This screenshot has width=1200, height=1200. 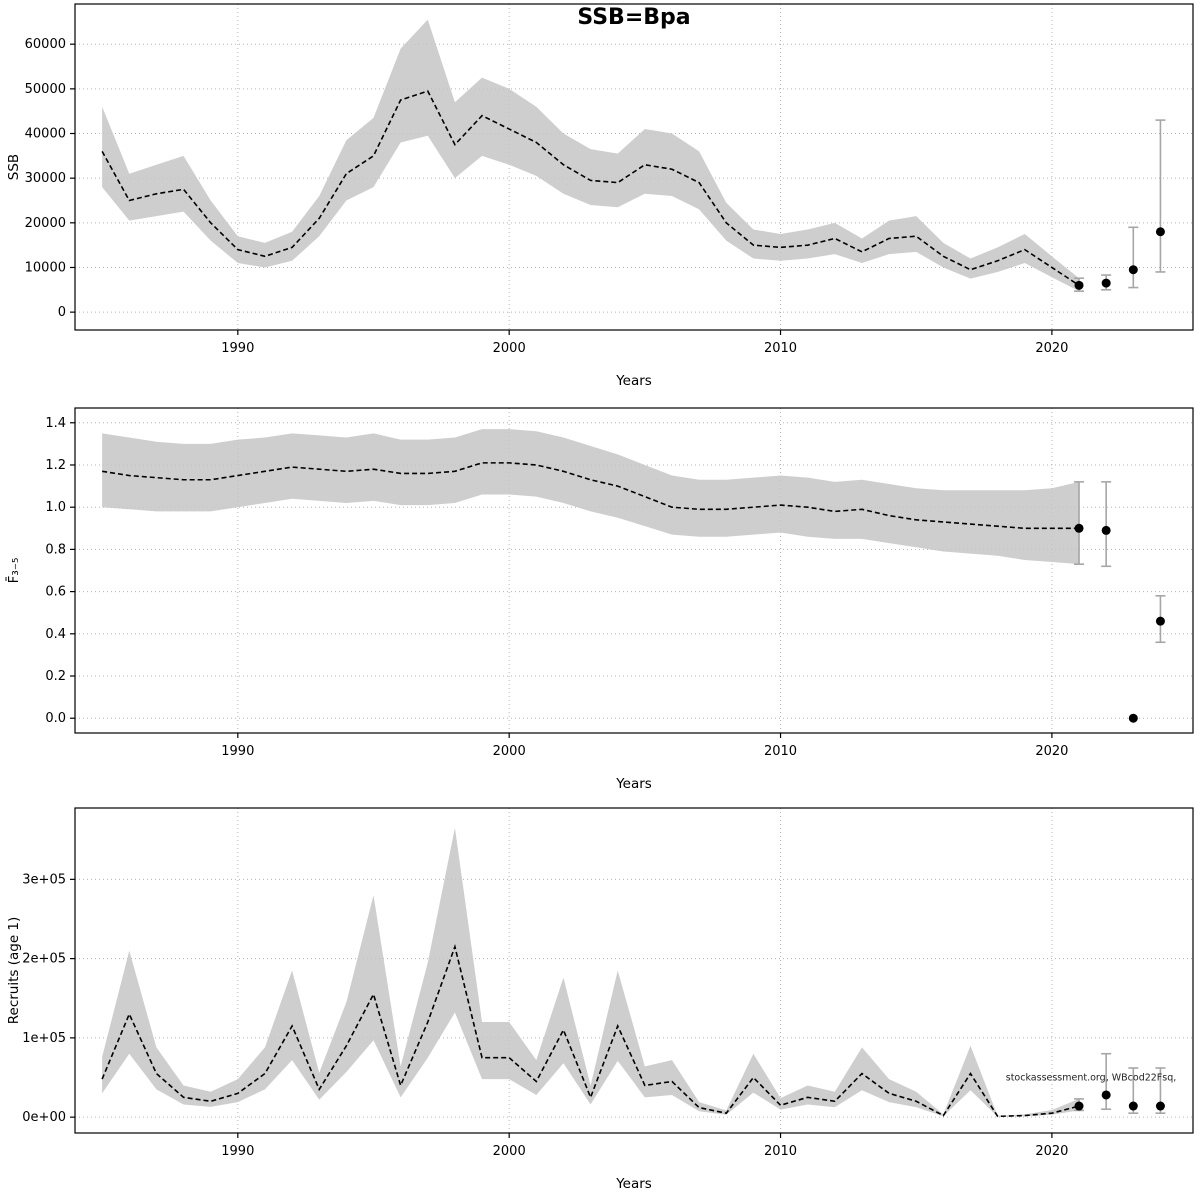 I want to click on ssb-y-tick-label: 10000, so click(x=45, y=267).